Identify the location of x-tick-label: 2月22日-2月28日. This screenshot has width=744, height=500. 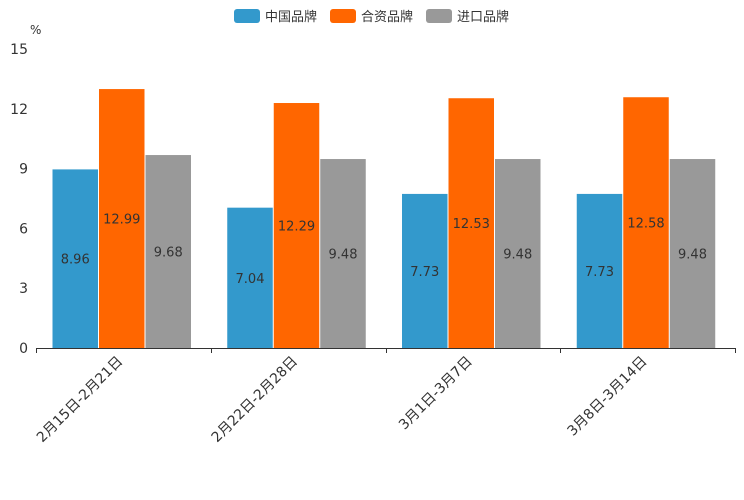
(255, 400).